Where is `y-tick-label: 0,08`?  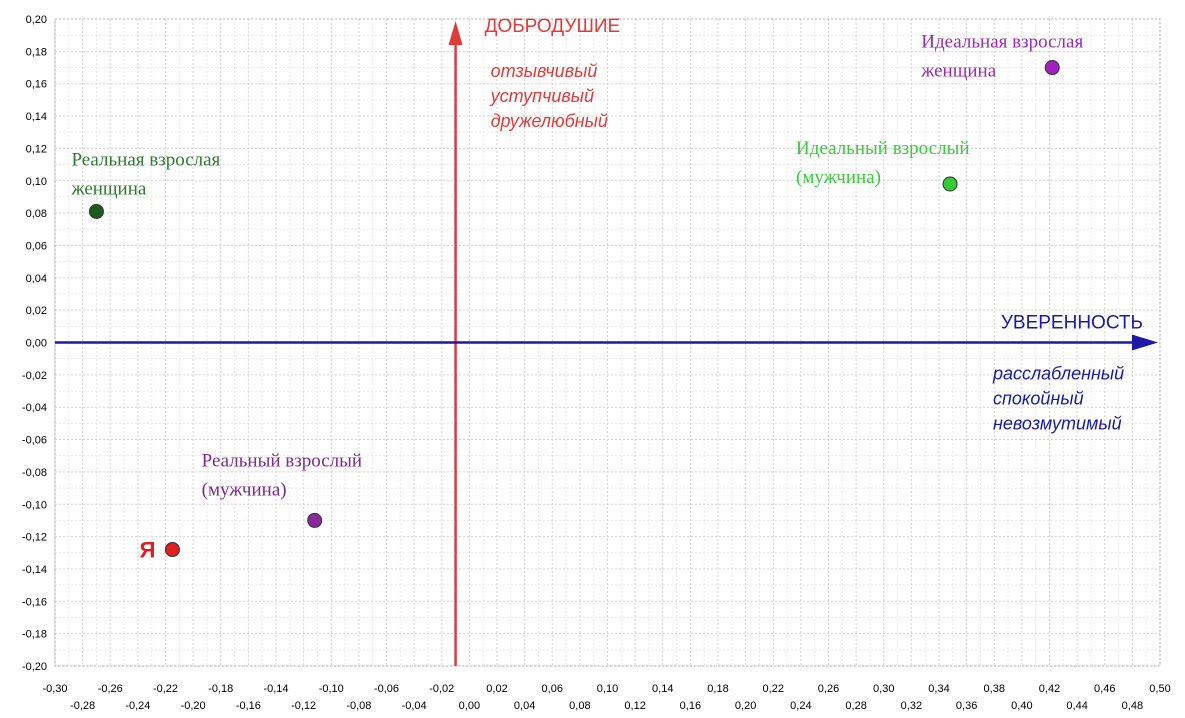 y-tick-label: 0,08 is located at coordinates (36, 214).